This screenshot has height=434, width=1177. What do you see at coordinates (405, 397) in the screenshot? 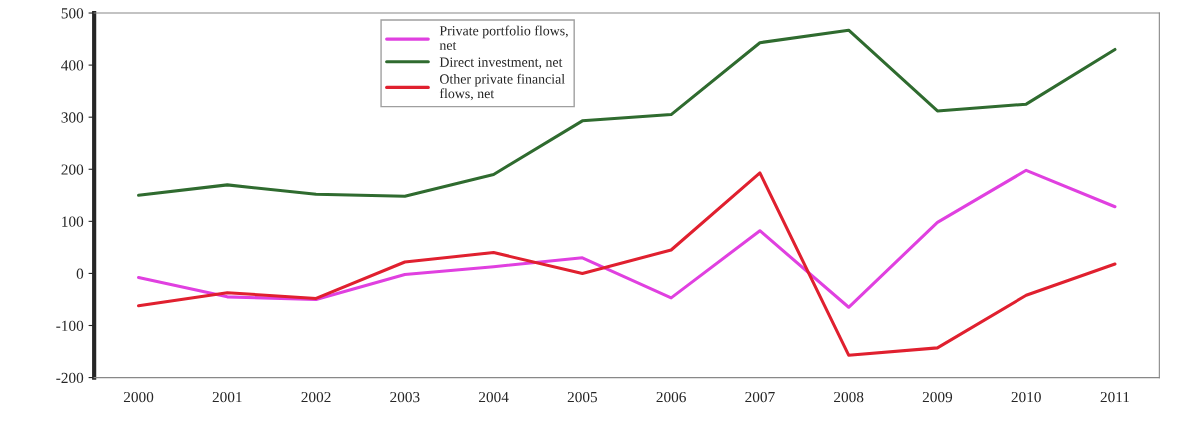
I see `x-tick-label: 2003` at bounding box center [405, 397].